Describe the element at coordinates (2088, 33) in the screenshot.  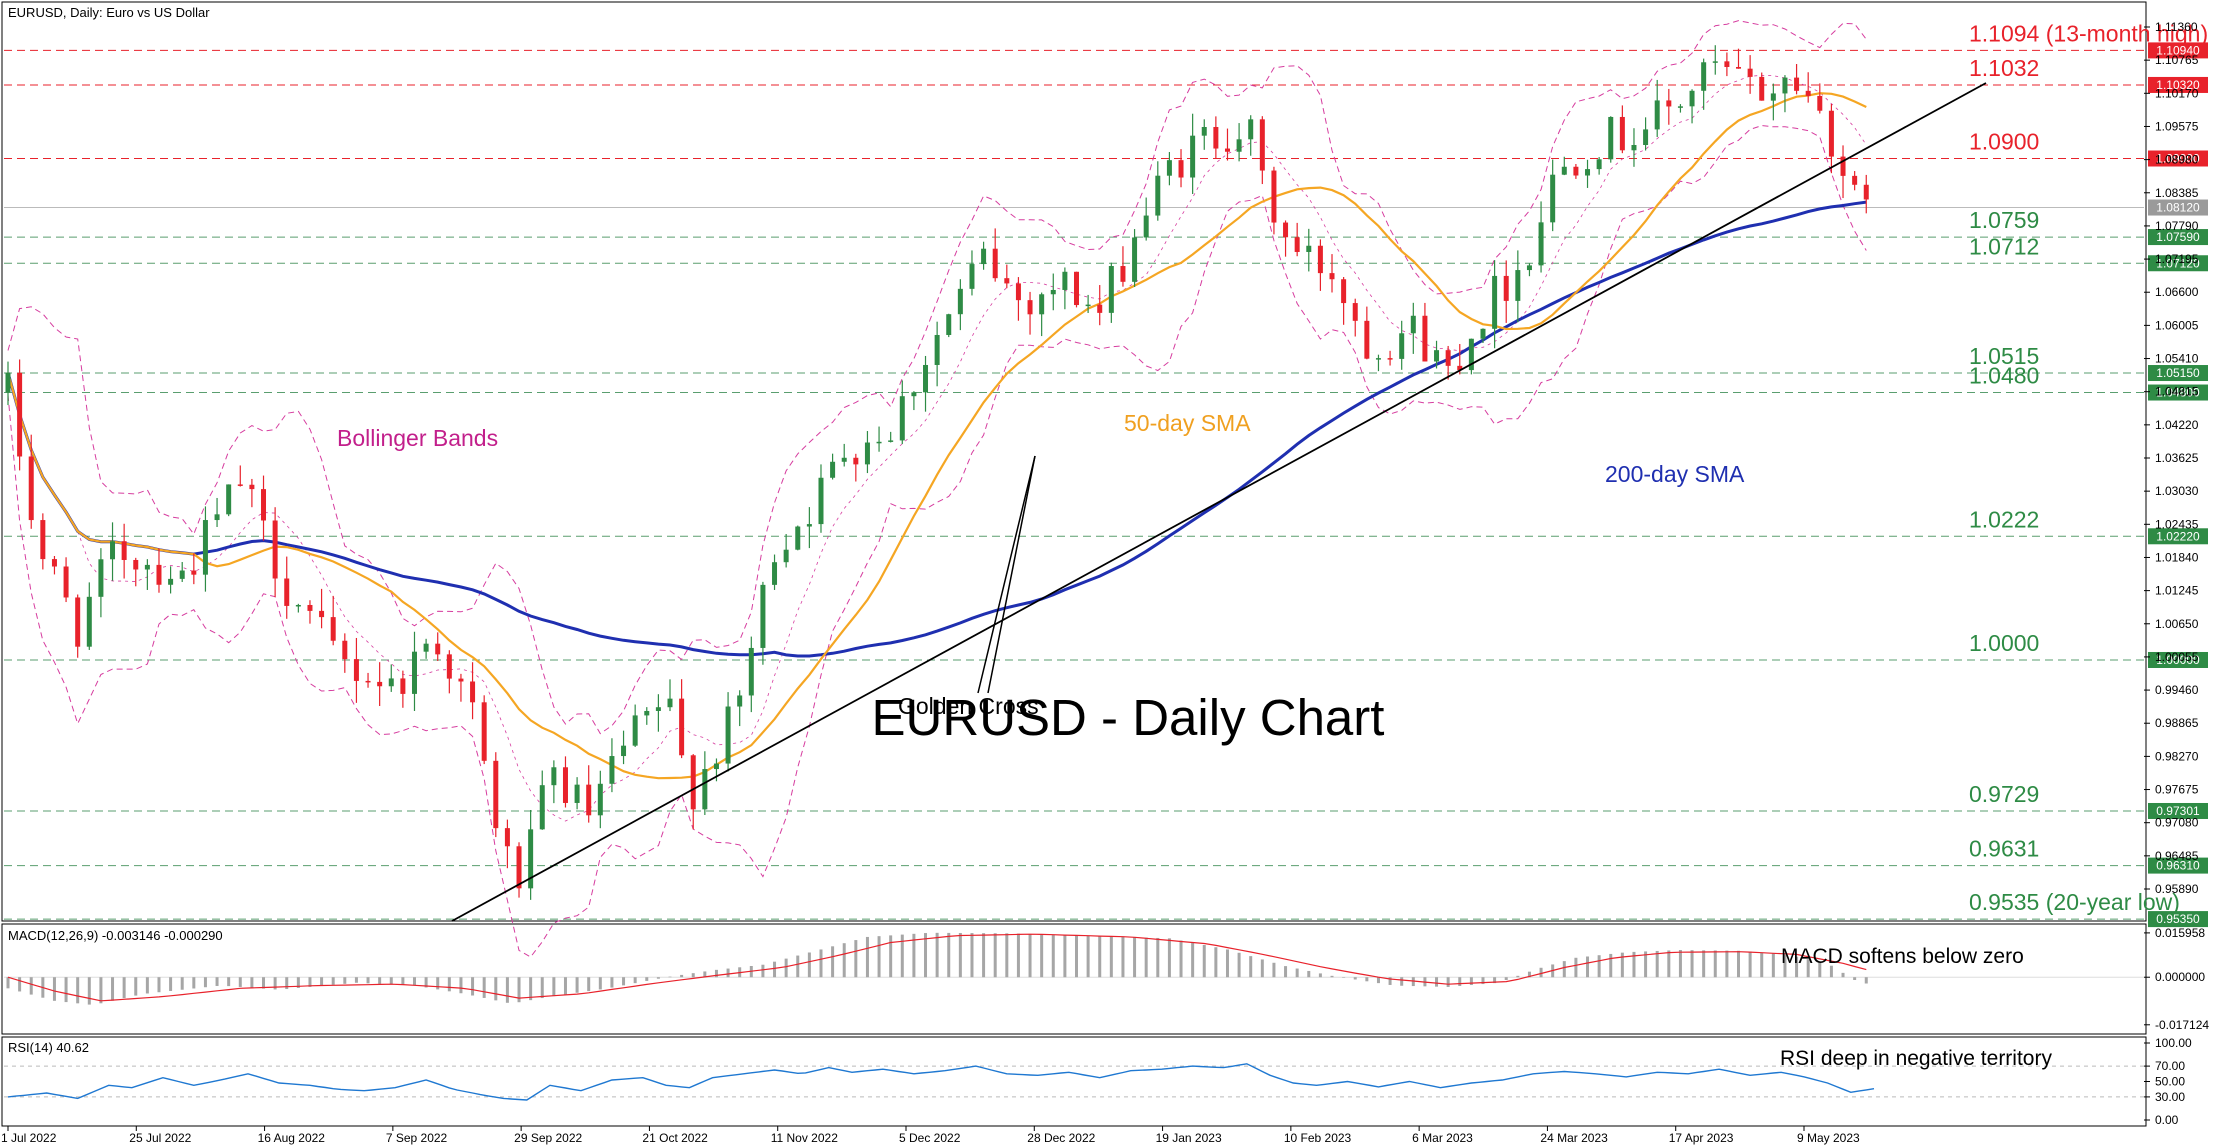
I see `level-label: 1.1094 (13-month high)` at that location.